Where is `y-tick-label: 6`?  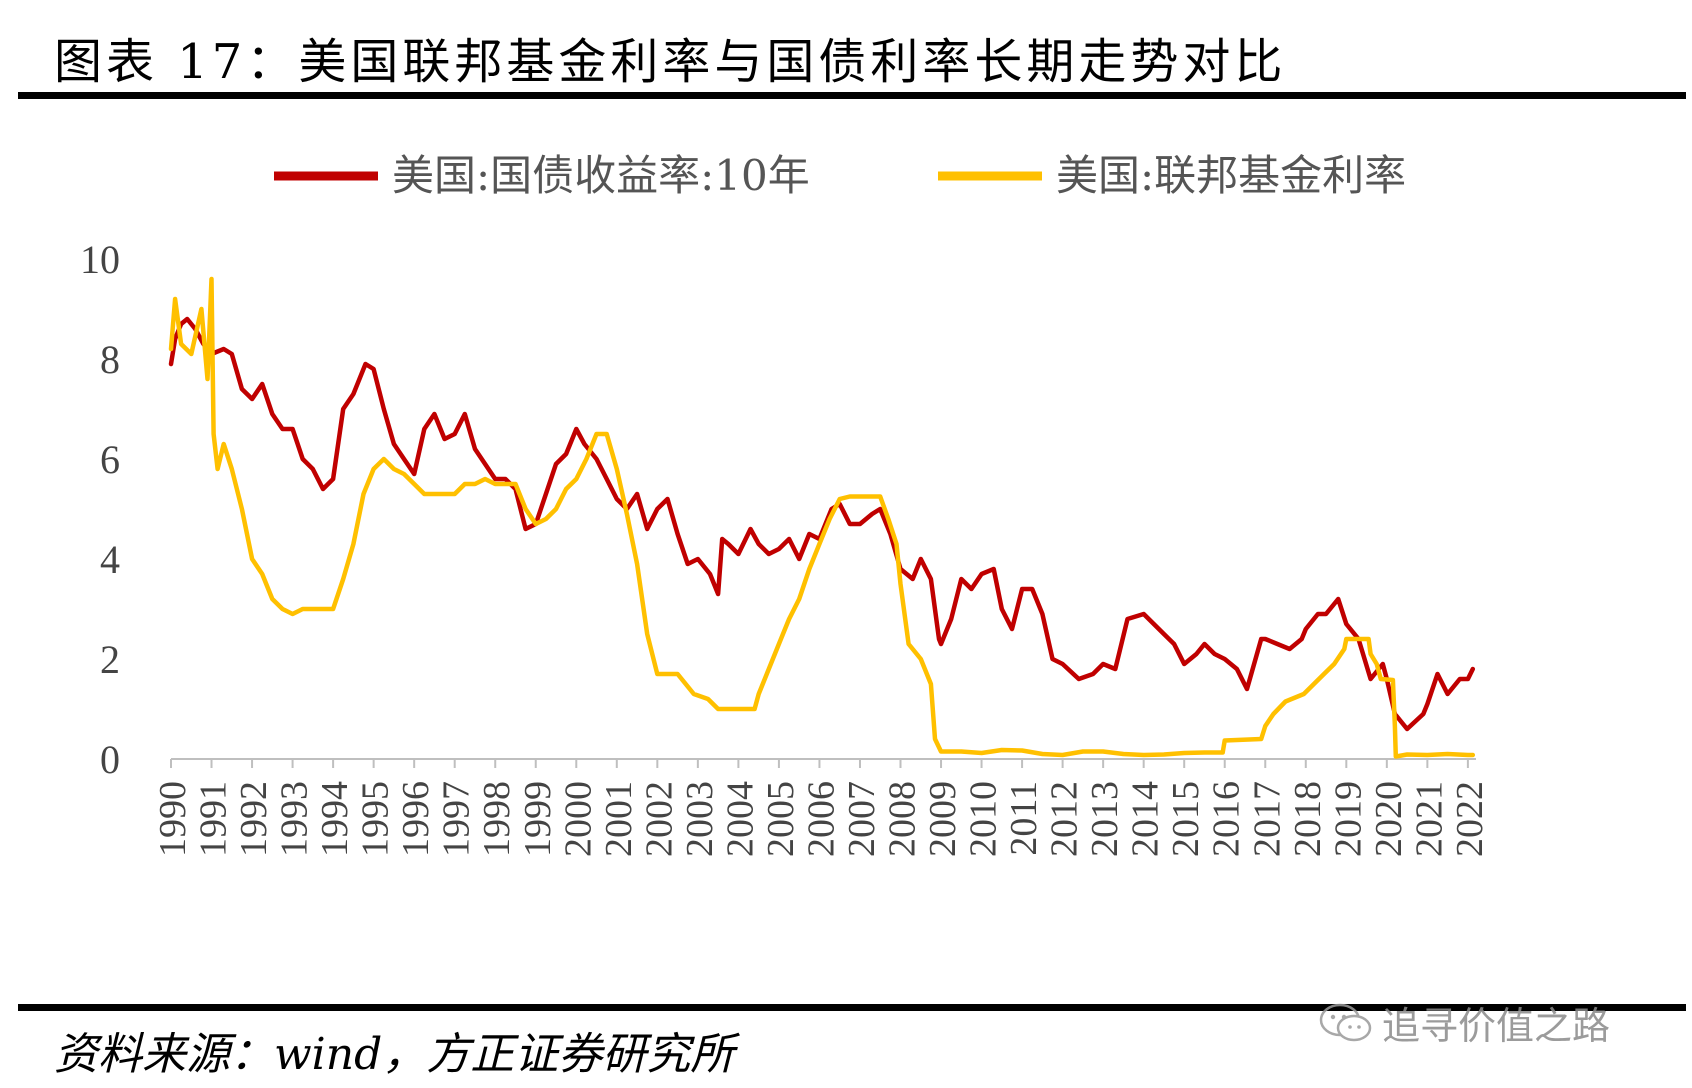
y-tick-label: 6 is located at coordinates (110, 459).